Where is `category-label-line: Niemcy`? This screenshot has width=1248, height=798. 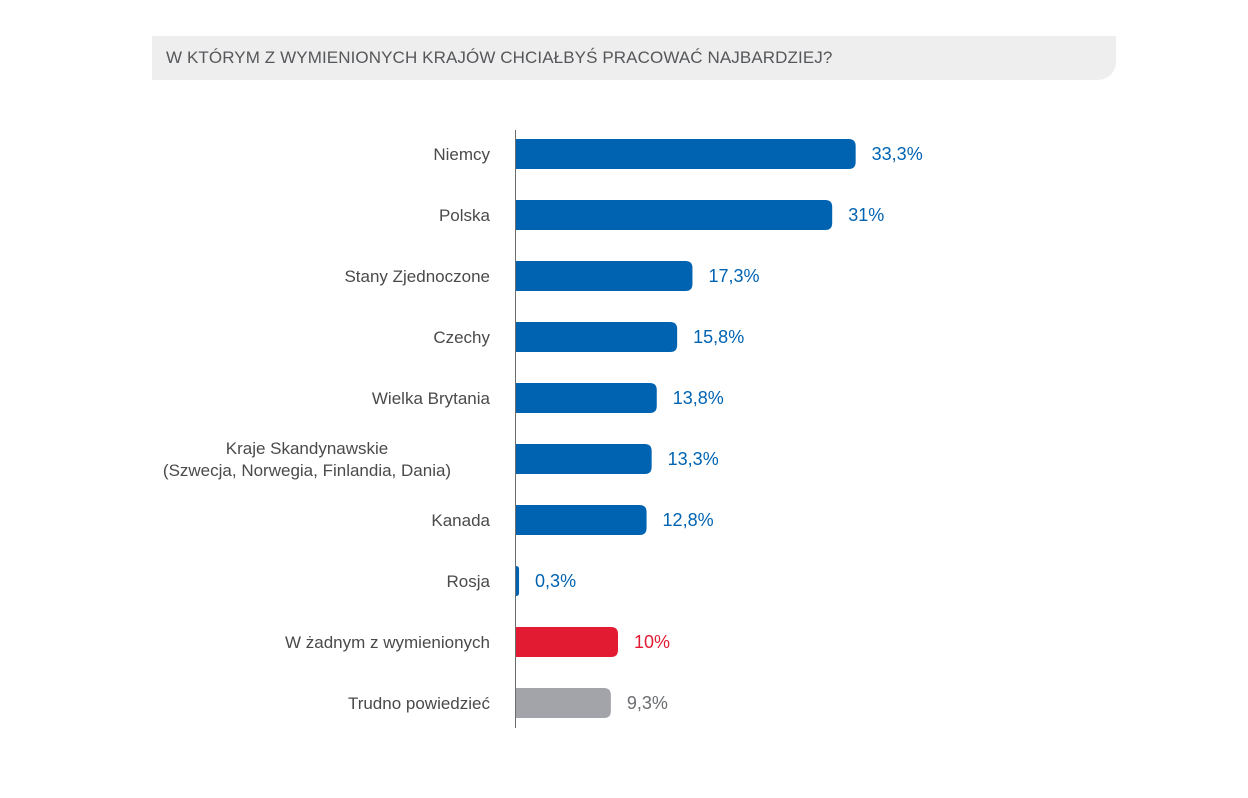
category-label-line: Niemcy is located at coordinates (461, 154).